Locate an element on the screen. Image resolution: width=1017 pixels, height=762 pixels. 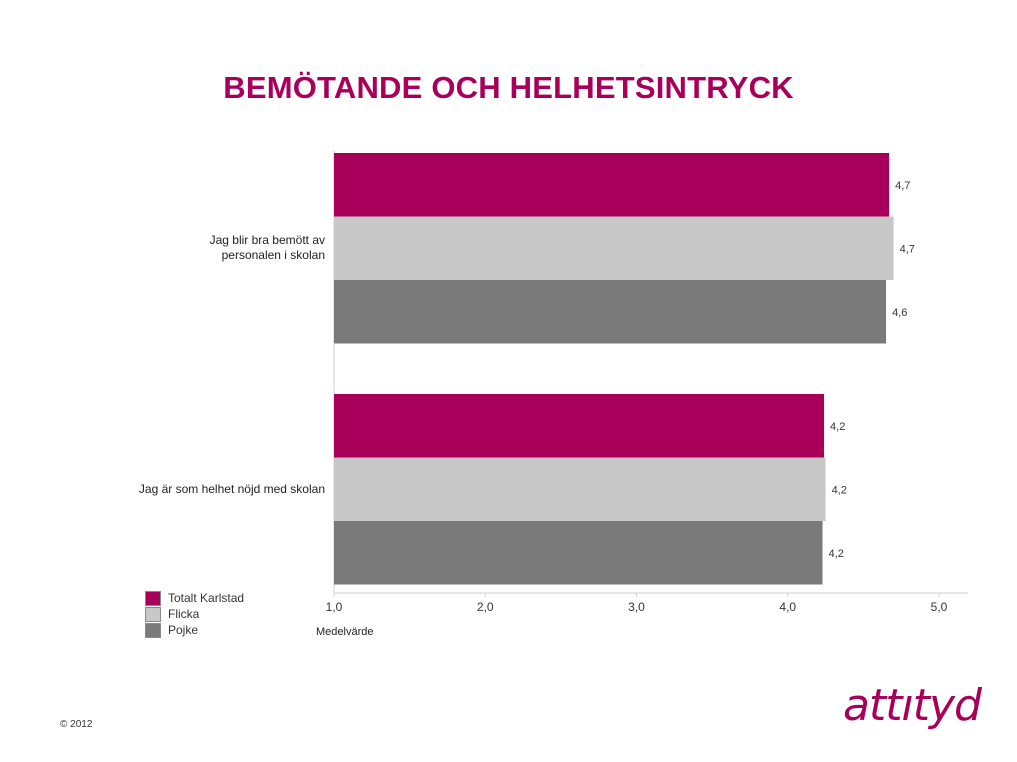
legend: Totalt Karlstad Flicka Pojke is located at coordinates (194, 614).